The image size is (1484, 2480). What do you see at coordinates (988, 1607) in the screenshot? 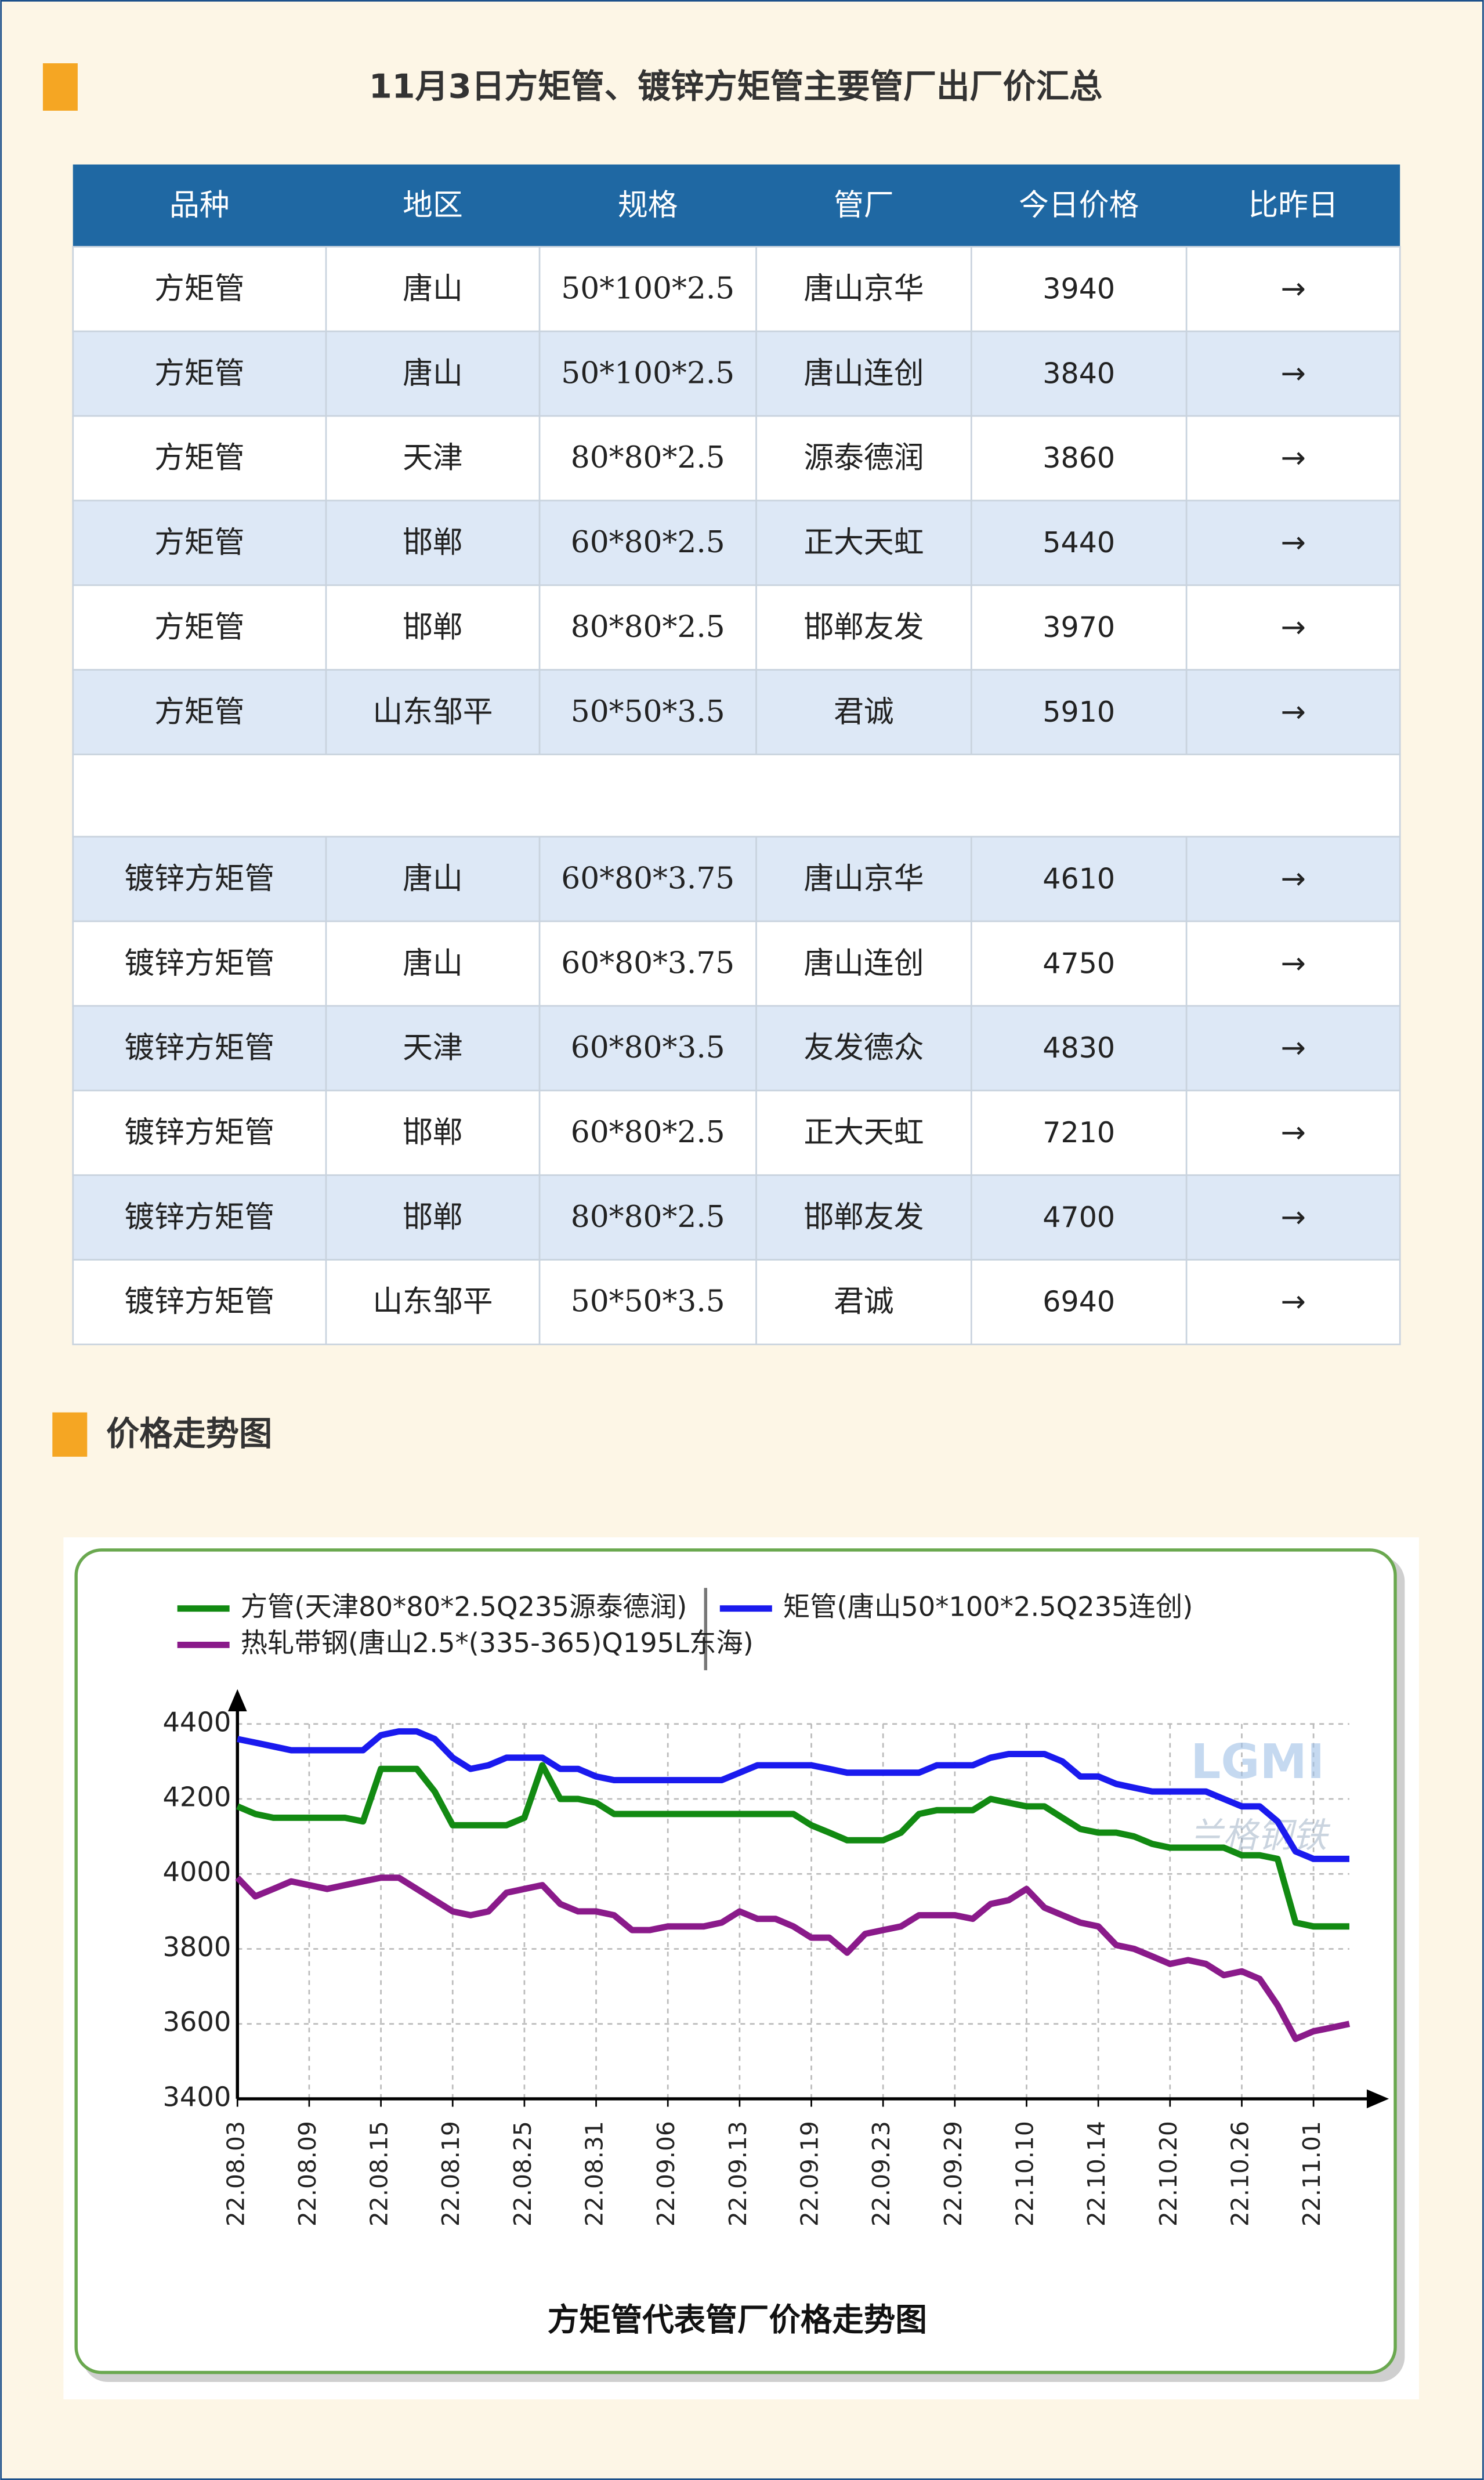
I see `legend-label: 矩管(唐山50*100*2.5Q235连创)` at bounding box center [988, 1607].